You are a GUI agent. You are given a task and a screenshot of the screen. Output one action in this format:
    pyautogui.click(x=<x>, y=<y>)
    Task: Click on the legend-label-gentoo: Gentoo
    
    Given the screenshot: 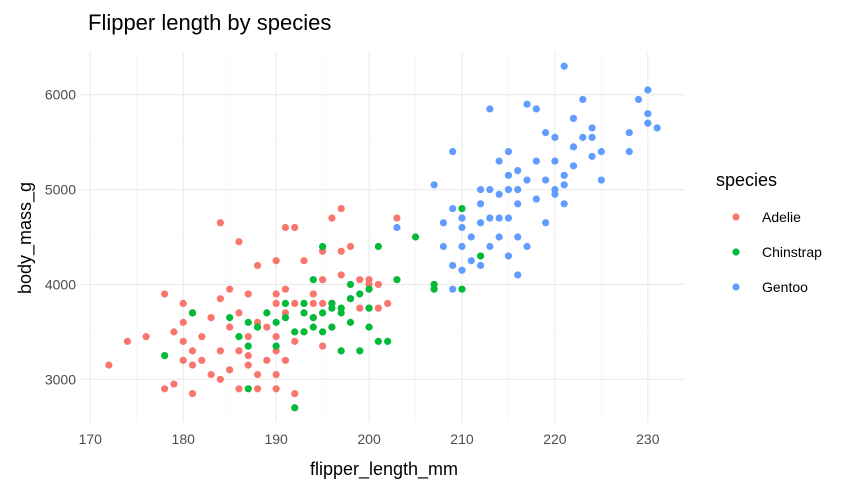 What is the action you would take?
    pyautogui.click(x=785, y=287)
    